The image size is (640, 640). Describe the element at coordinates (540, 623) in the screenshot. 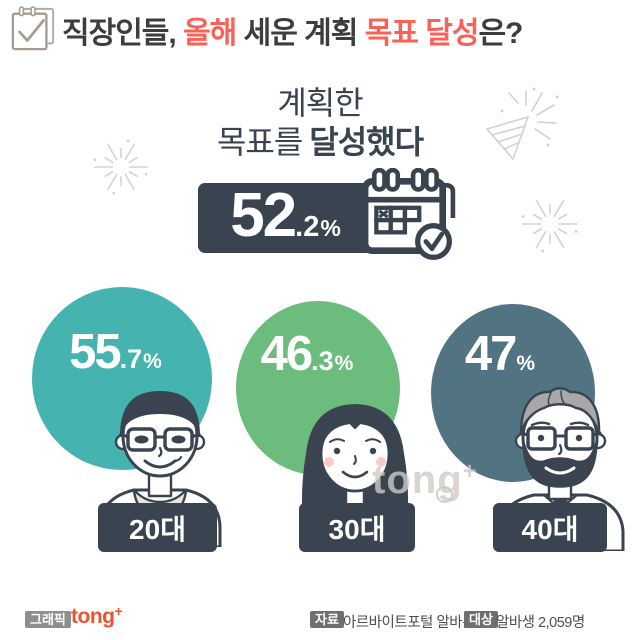

I see `target-text: 알바생 2,059명` at that location.